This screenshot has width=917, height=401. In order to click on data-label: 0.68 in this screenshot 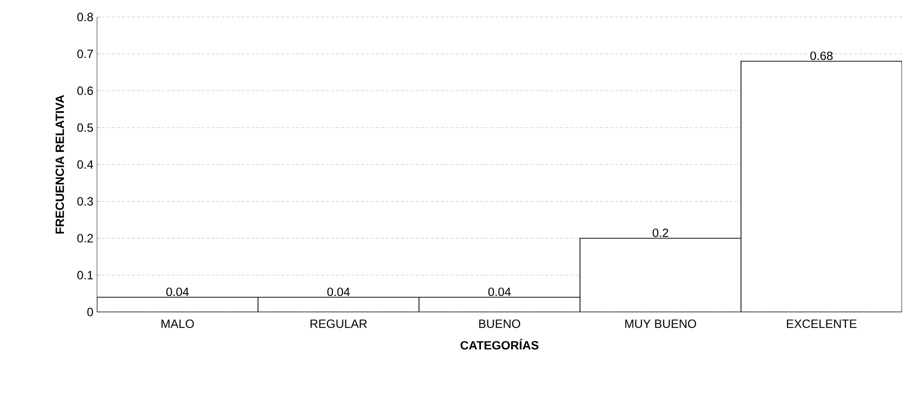, I will do `click(821, 56)`.